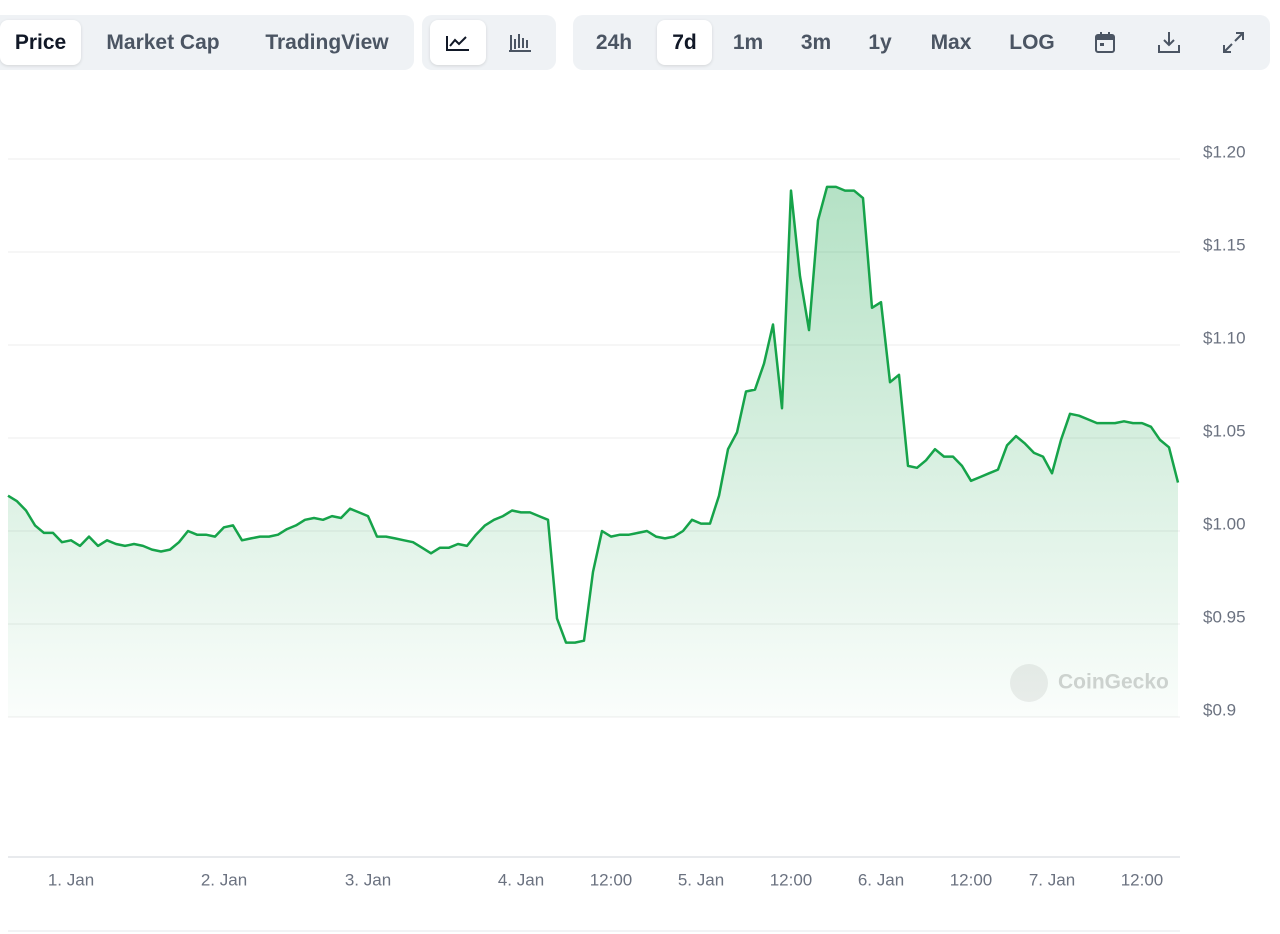  Describe the element at coordinates (1234, 43) in the screenshot. I see `fullscreen-icon` at that location.